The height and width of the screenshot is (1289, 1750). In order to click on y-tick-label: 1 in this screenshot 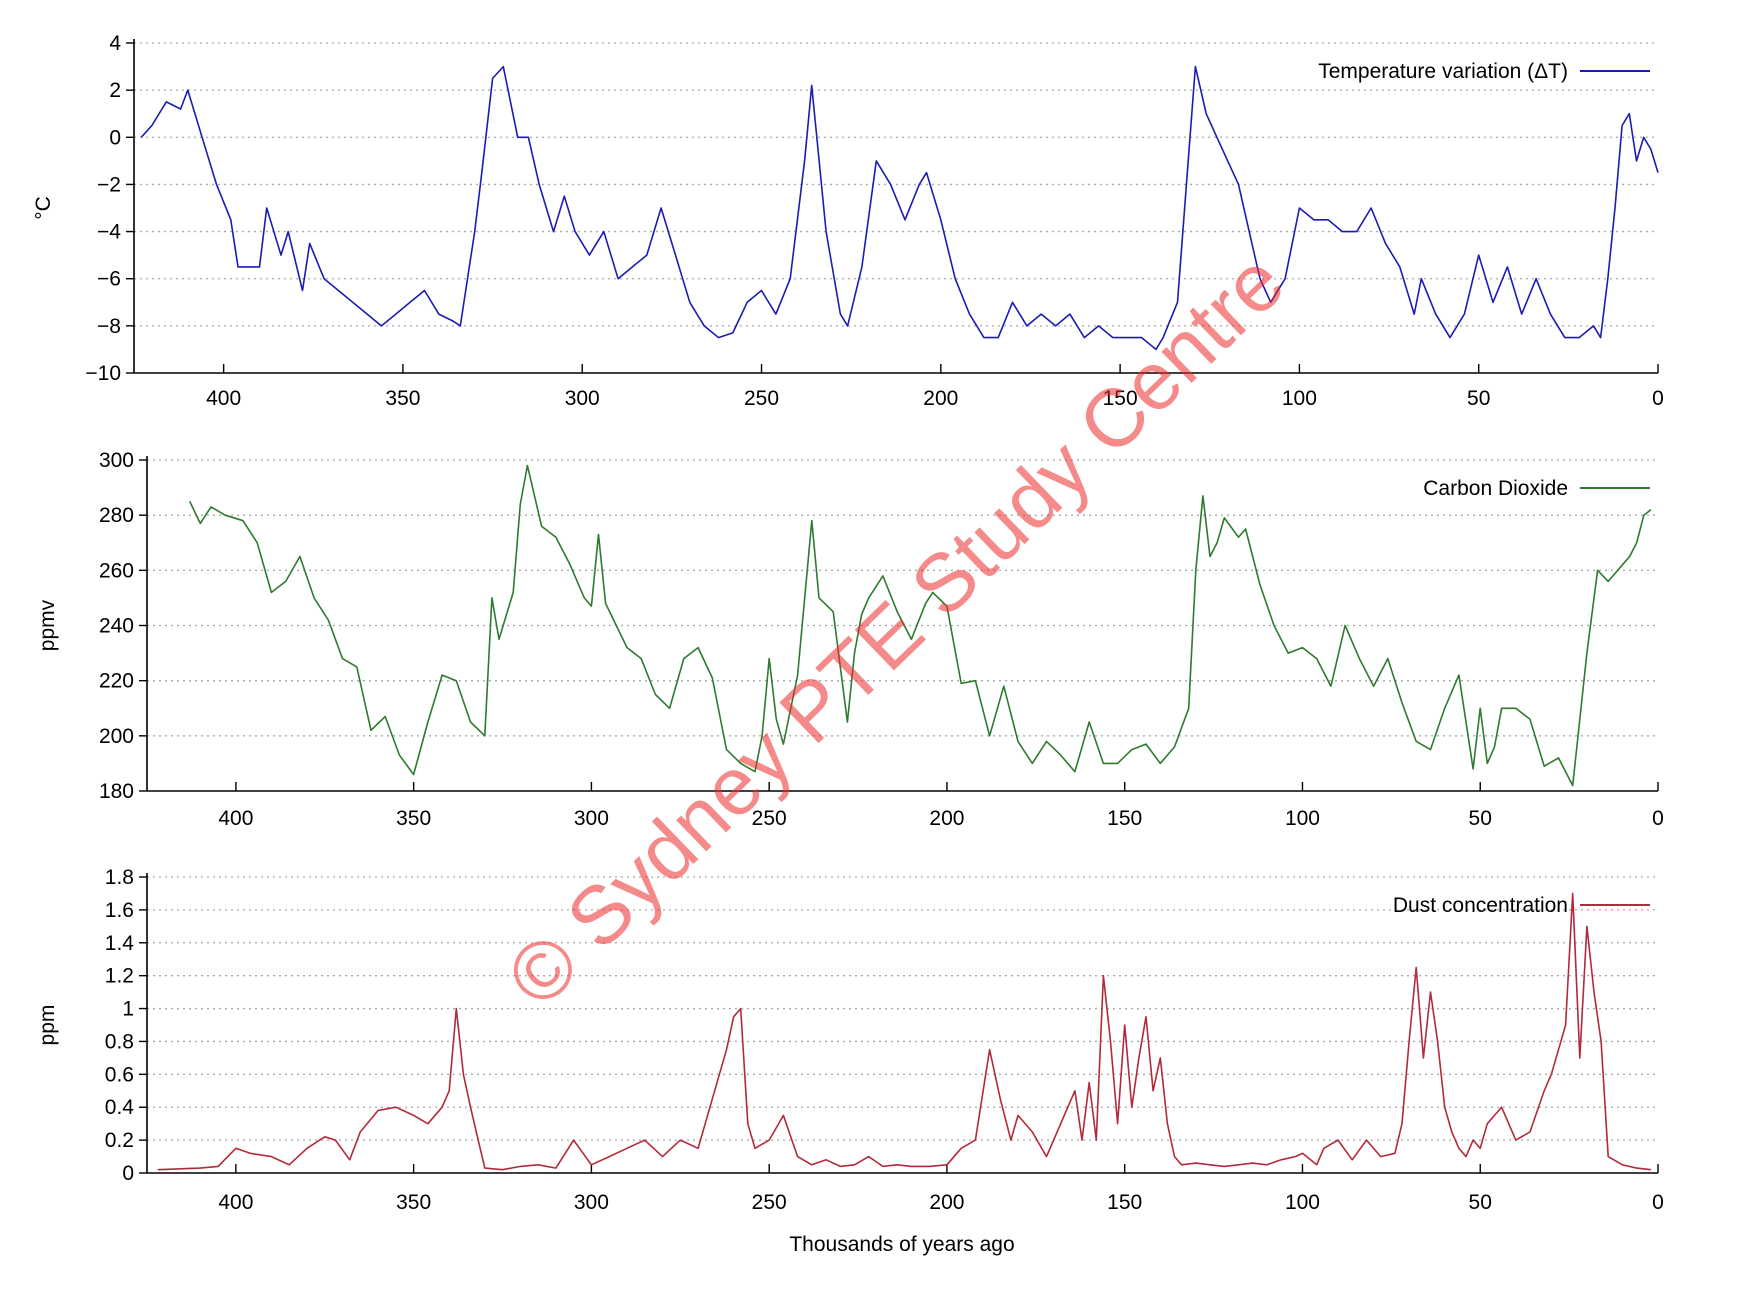, I will do `click(128, 1009)`.